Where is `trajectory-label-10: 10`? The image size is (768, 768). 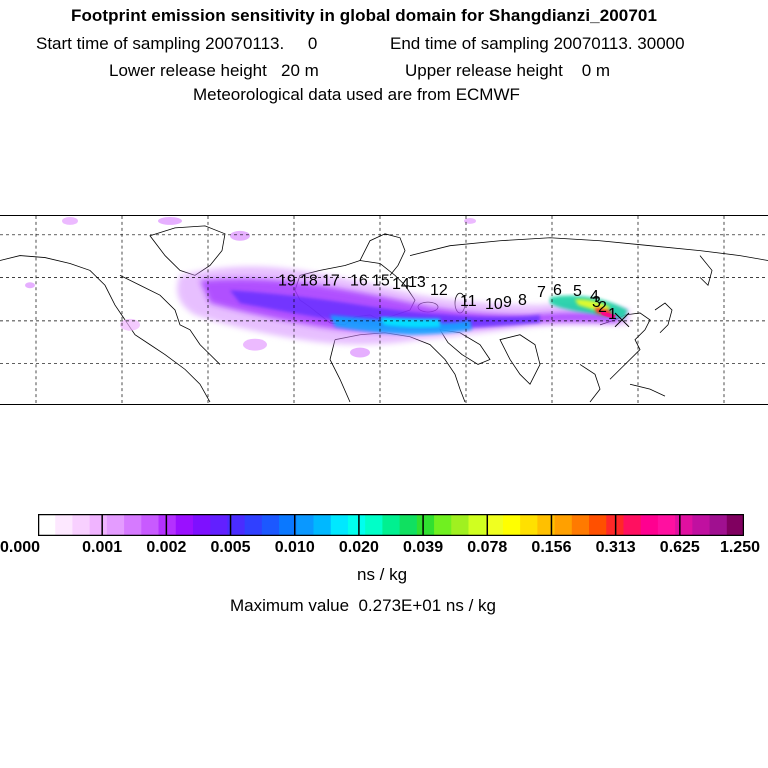 trajectory-label-10: 10 is located at coordinates (494, 304).